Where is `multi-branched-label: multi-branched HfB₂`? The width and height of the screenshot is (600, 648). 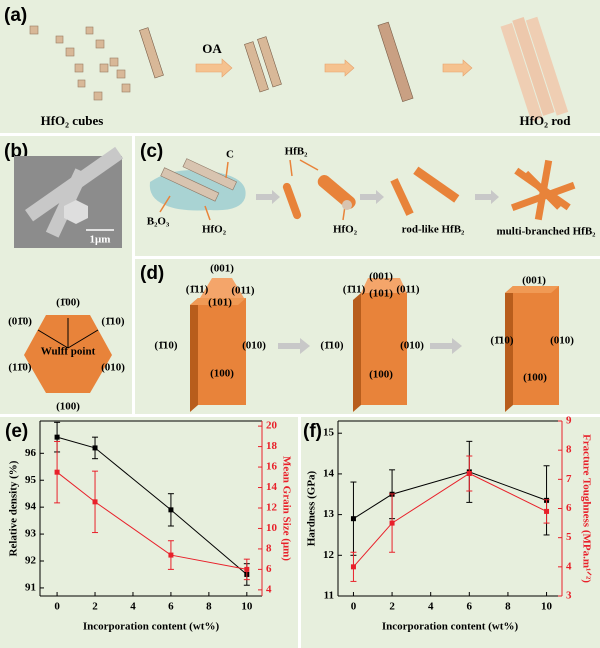 multi-branched-label: multi-branched HfB₂ is located at coordinates (547, 232).